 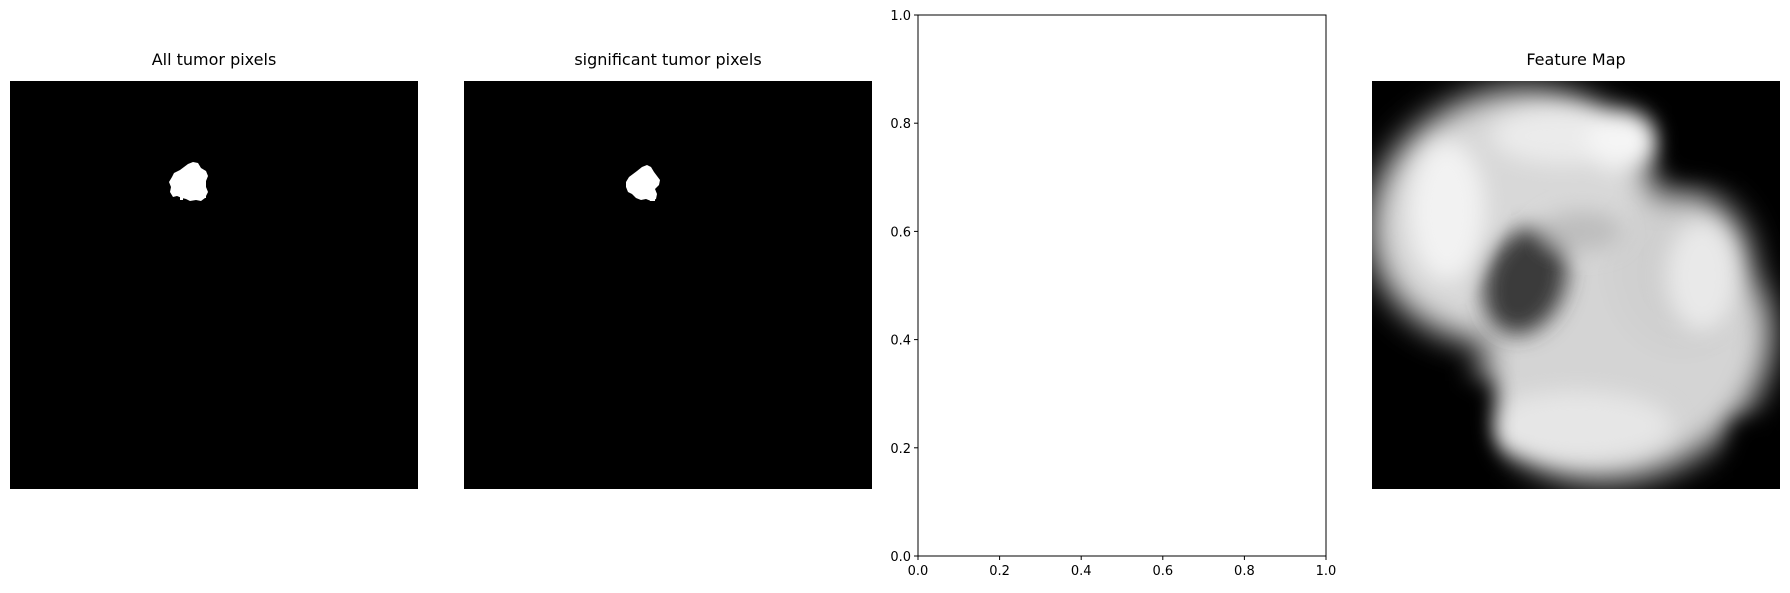 I want to click on x-tick-label: 0.4, so click(x=1081, y=571).